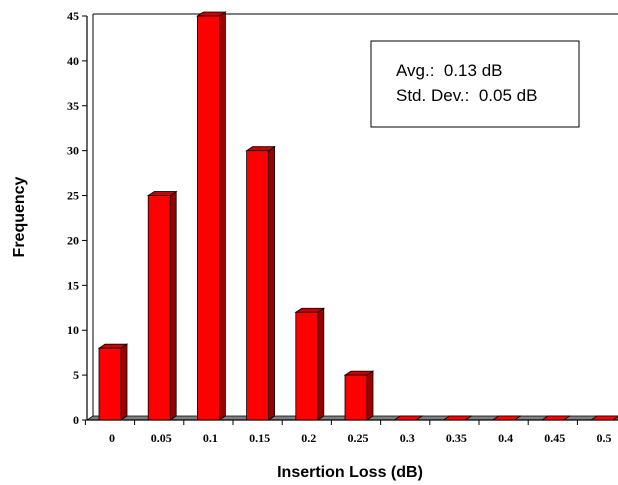 Image resolution: width=618 pixels, height=485 pixels. I want to click on y-tick-label: 45, so click(73, 16).